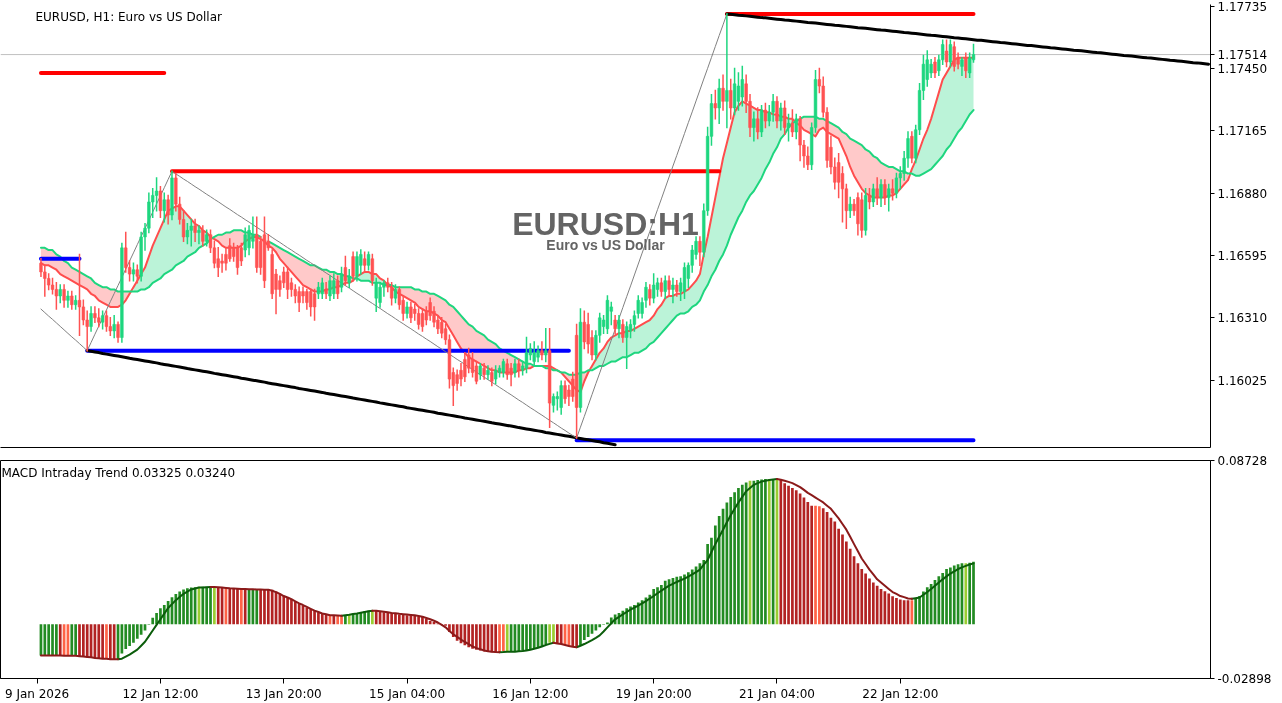  Describe the element at coordinates (900, 693) in the screenshot. I see `x-tick-label: 22 Jan 12:00` at that location.